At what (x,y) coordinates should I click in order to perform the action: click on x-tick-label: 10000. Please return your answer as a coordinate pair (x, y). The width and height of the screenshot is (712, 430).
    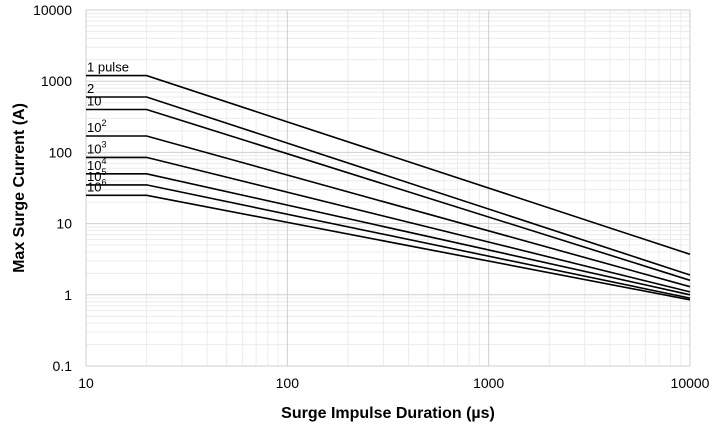
    Looking at the image, I should click on (690, 383).